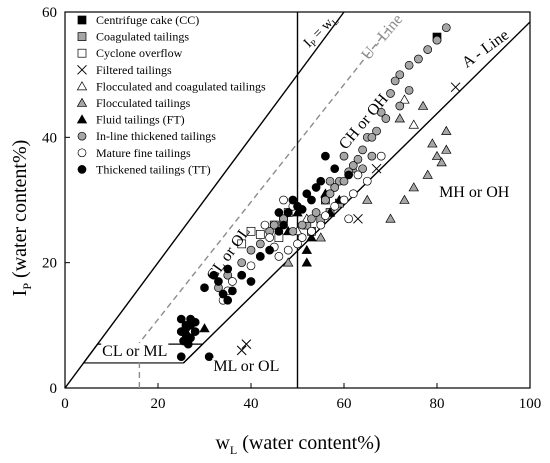 The height and width of the screenshot is (463, 550). I want to click on legend-label: Filtered tailings, so click(134, 70).